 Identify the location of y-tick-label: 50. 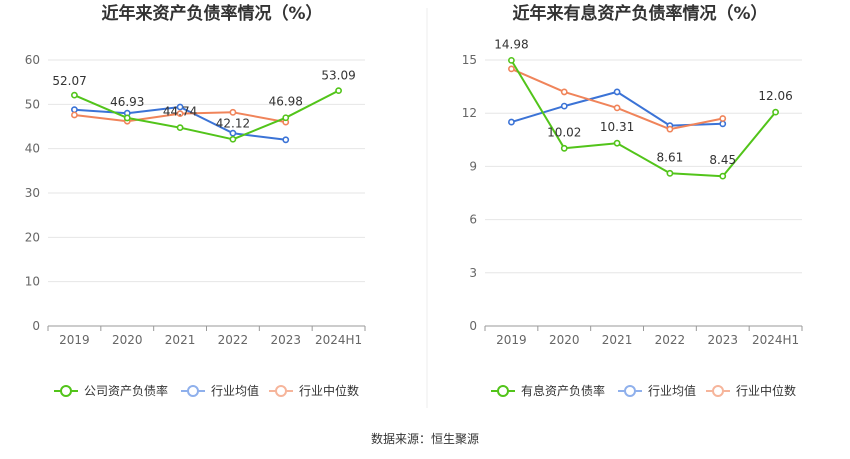
(32, 104).